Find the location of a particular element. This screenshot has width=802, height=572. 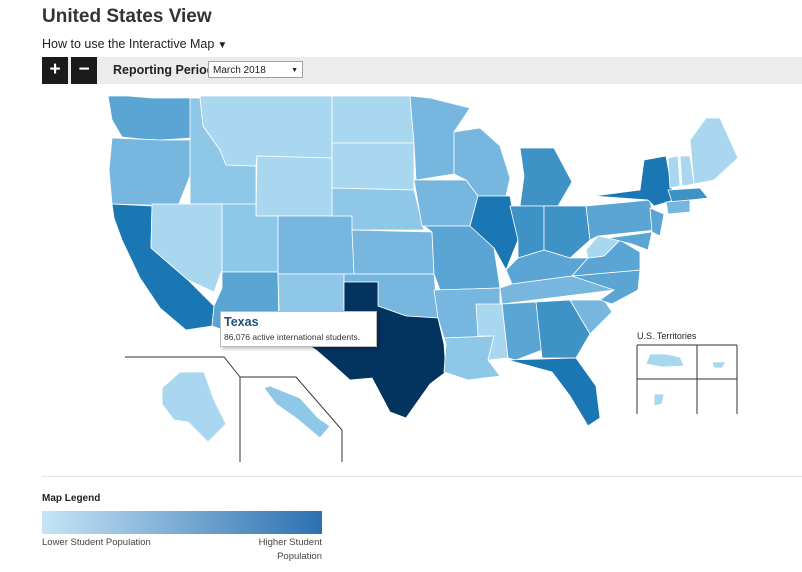

state-new-jersey is located at coordinates (657, 222).